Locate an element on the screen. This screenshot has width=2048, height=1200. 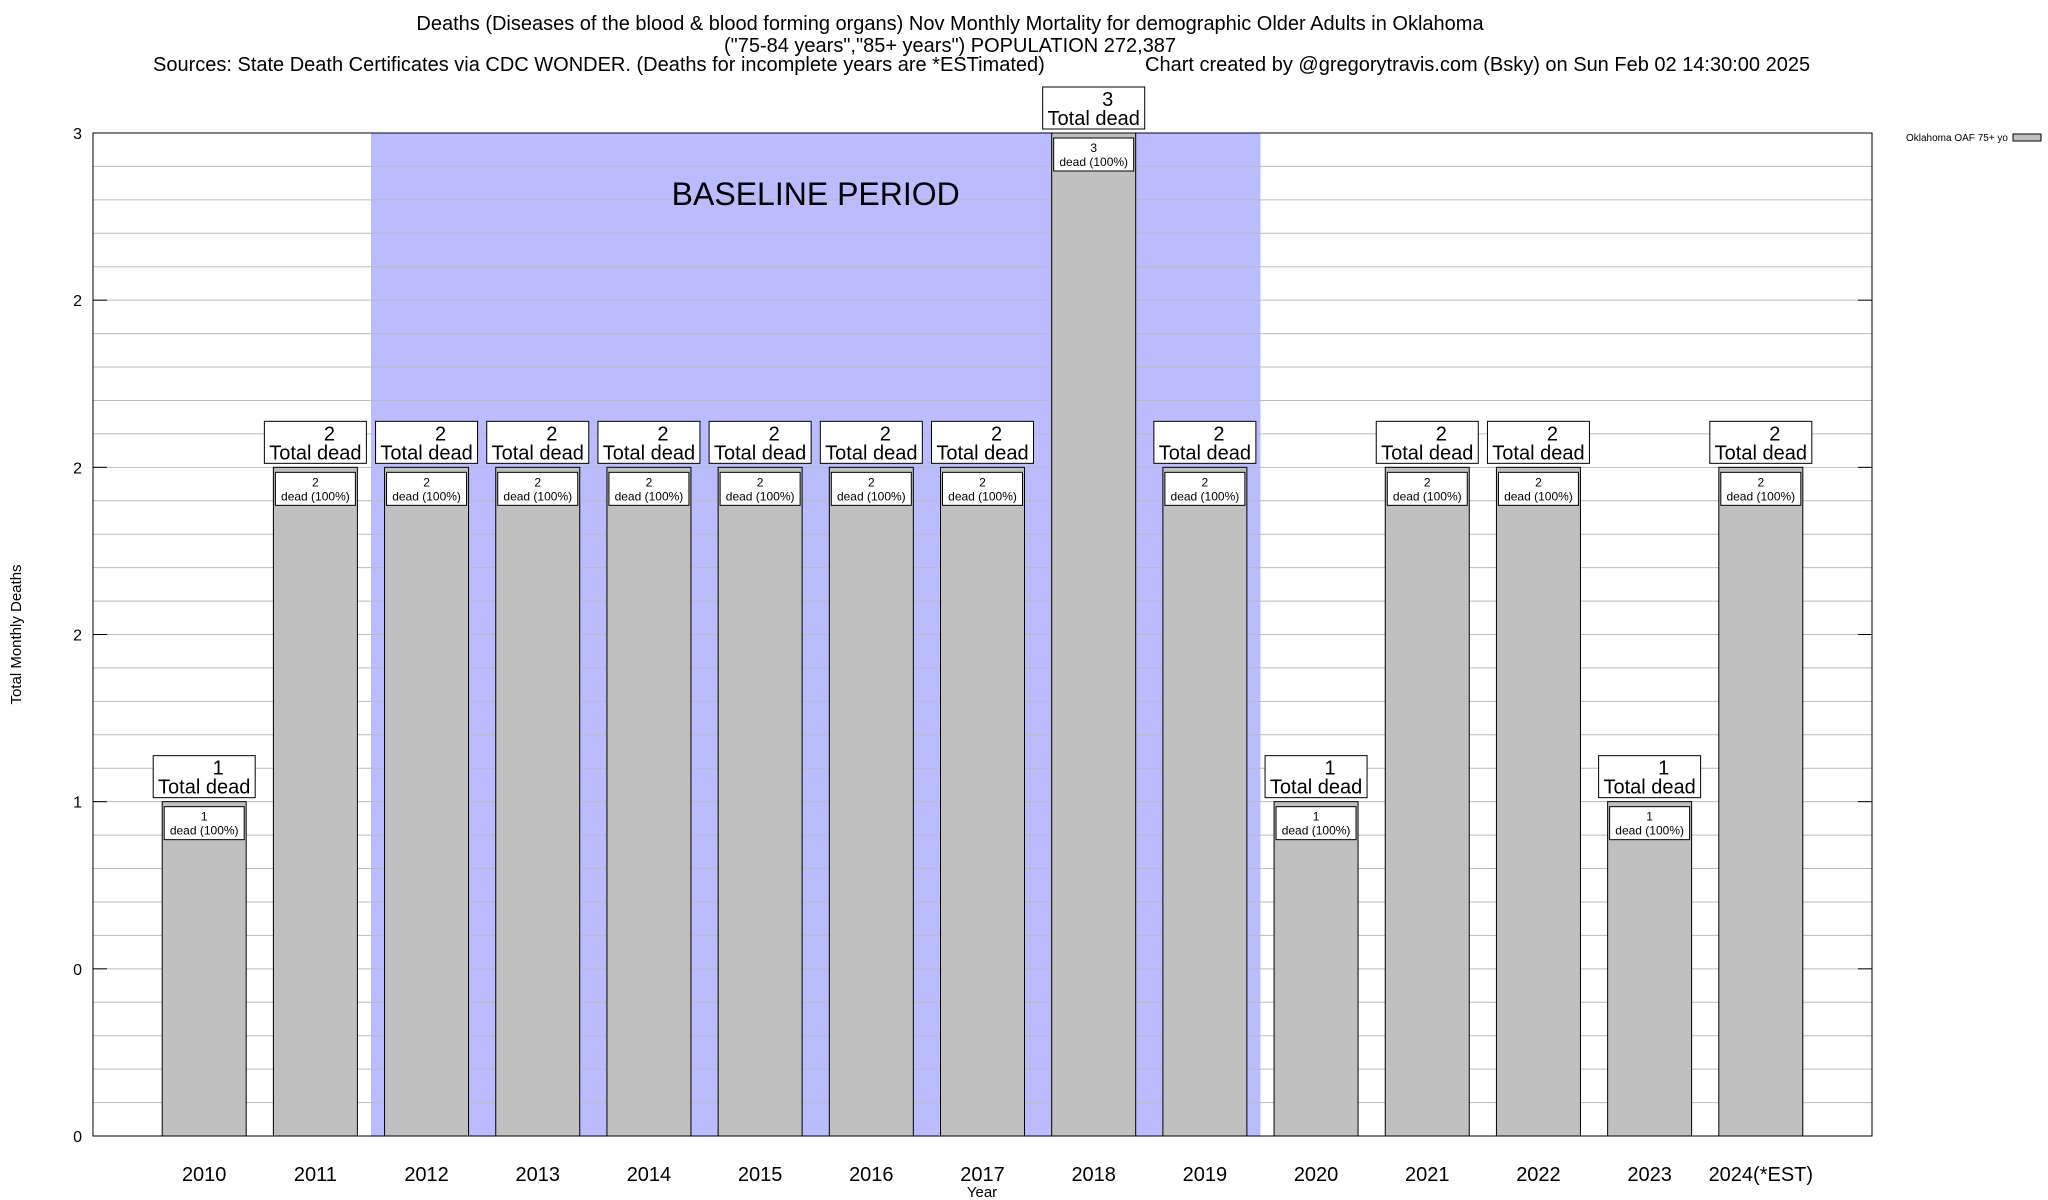
x-tick-label: 2012 is located at coordinates (426, 1175).